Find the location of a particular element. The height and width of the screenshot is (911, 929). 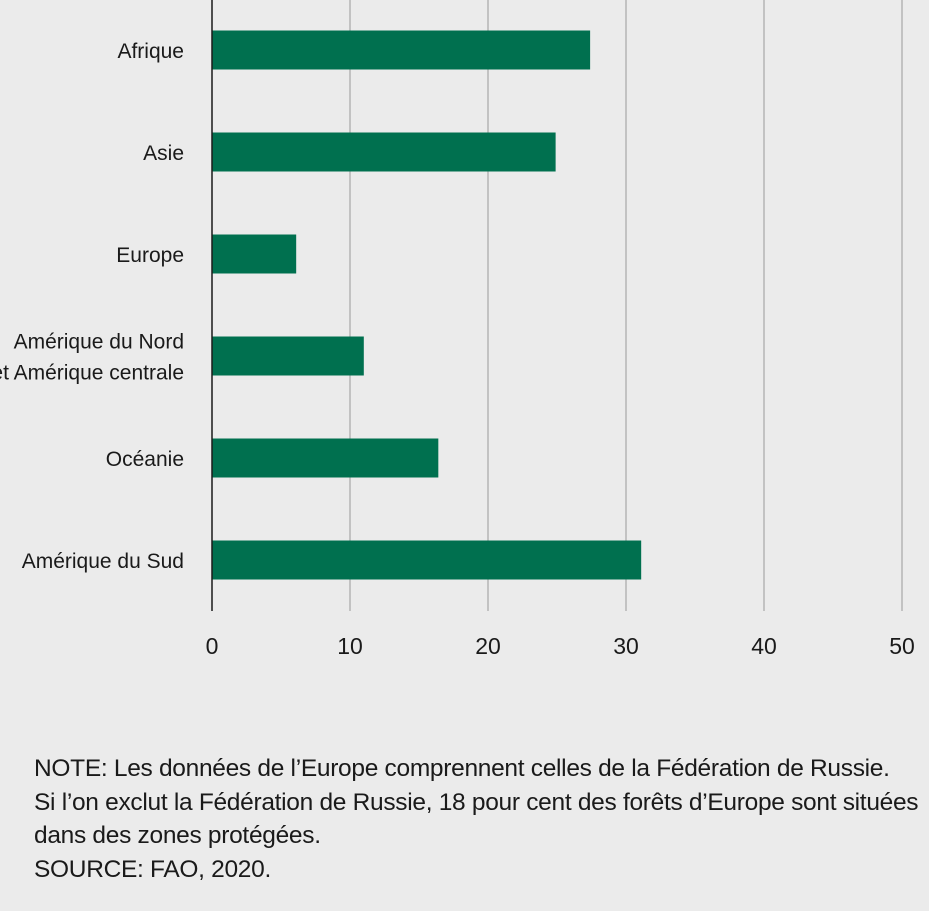

x-tick-label: 10 is located at coordinates (350, 646).